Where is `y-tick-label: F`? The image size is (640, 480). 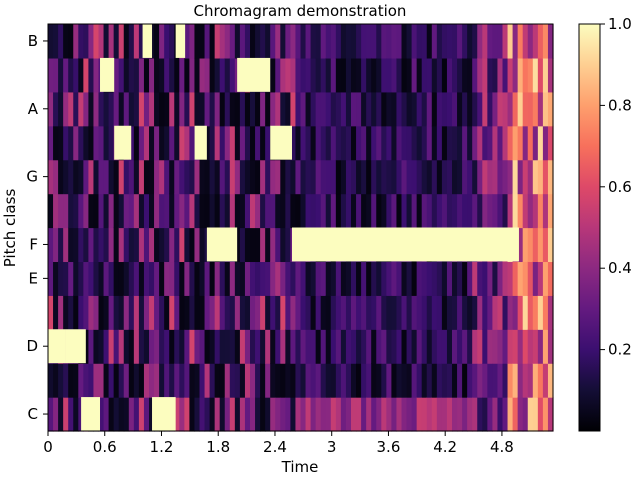 y-tick-label: F is located at coordinates (33, 244).